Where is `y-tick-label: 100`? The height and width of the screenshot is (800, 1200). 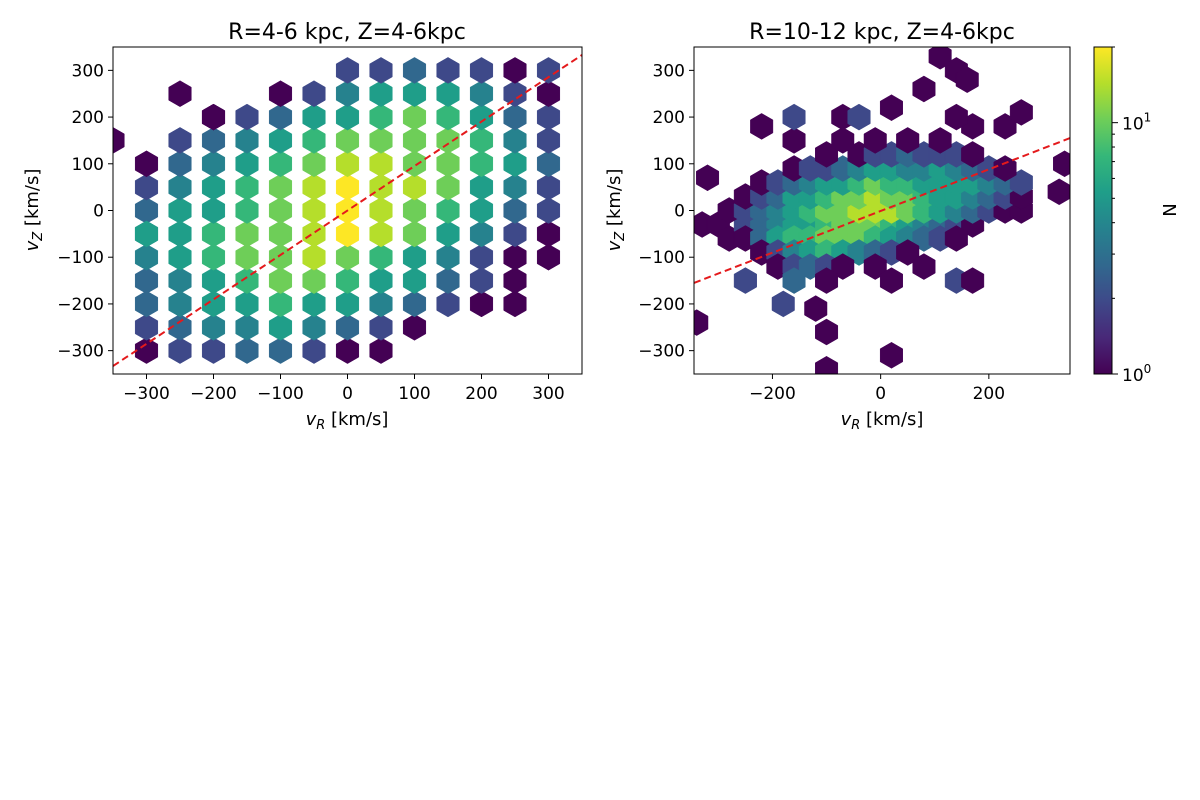 y-tick-label: 100 is located at coordinates (669, 165).